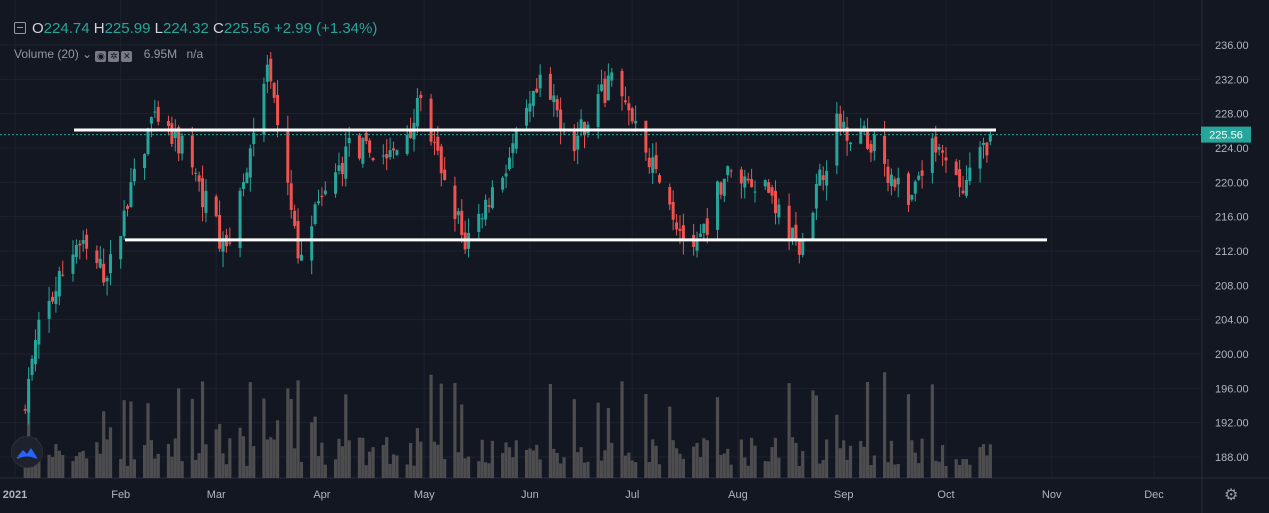  What do you see at coordinates (101, 56) in the screenshot?
I see `eye-icon: ◉` at bounding box center [101, 56].